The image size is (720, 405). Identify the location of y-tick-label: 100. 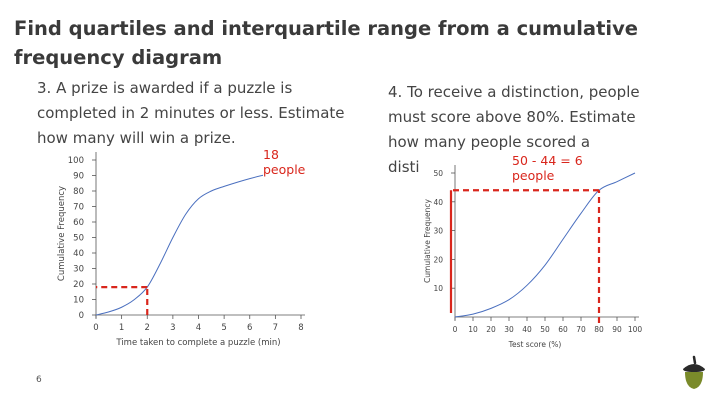
(76, 161).